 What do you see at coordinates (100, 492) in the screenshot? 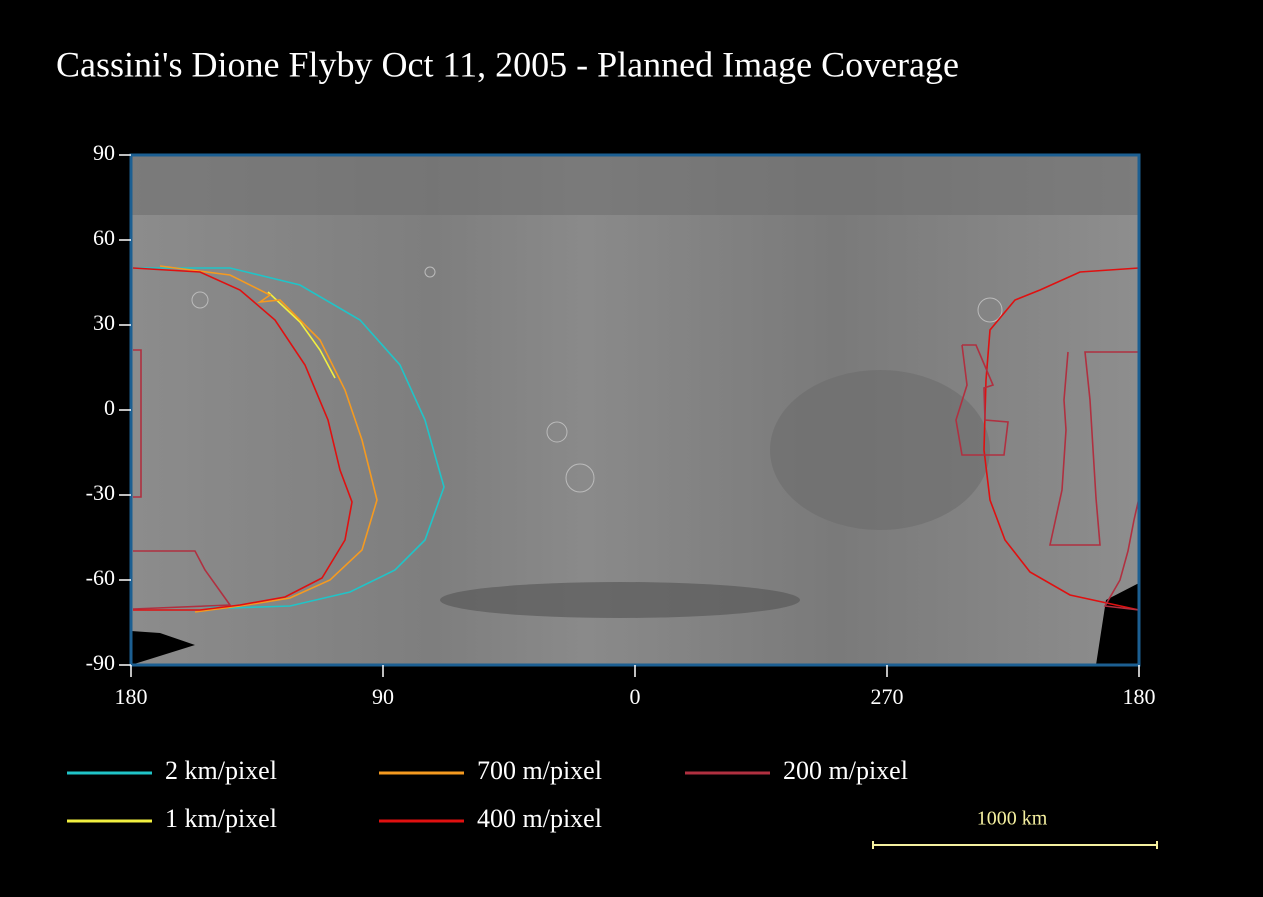
I see `y-tick-label: -30` at bounding box center [100, 492].